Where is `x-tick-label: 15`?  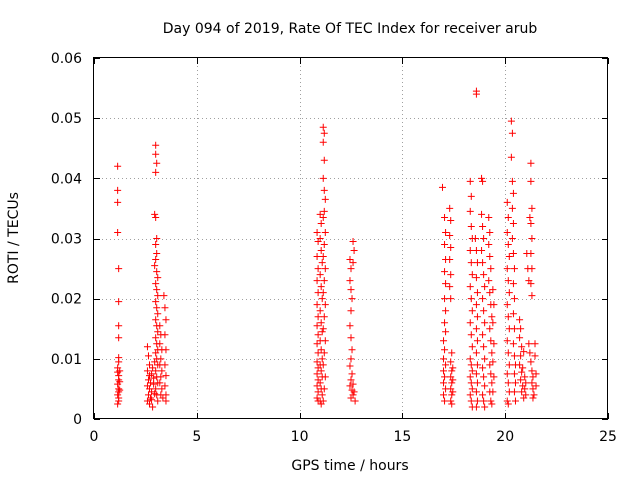 x-tick-label: 15 is located at coordinates (402, 437).